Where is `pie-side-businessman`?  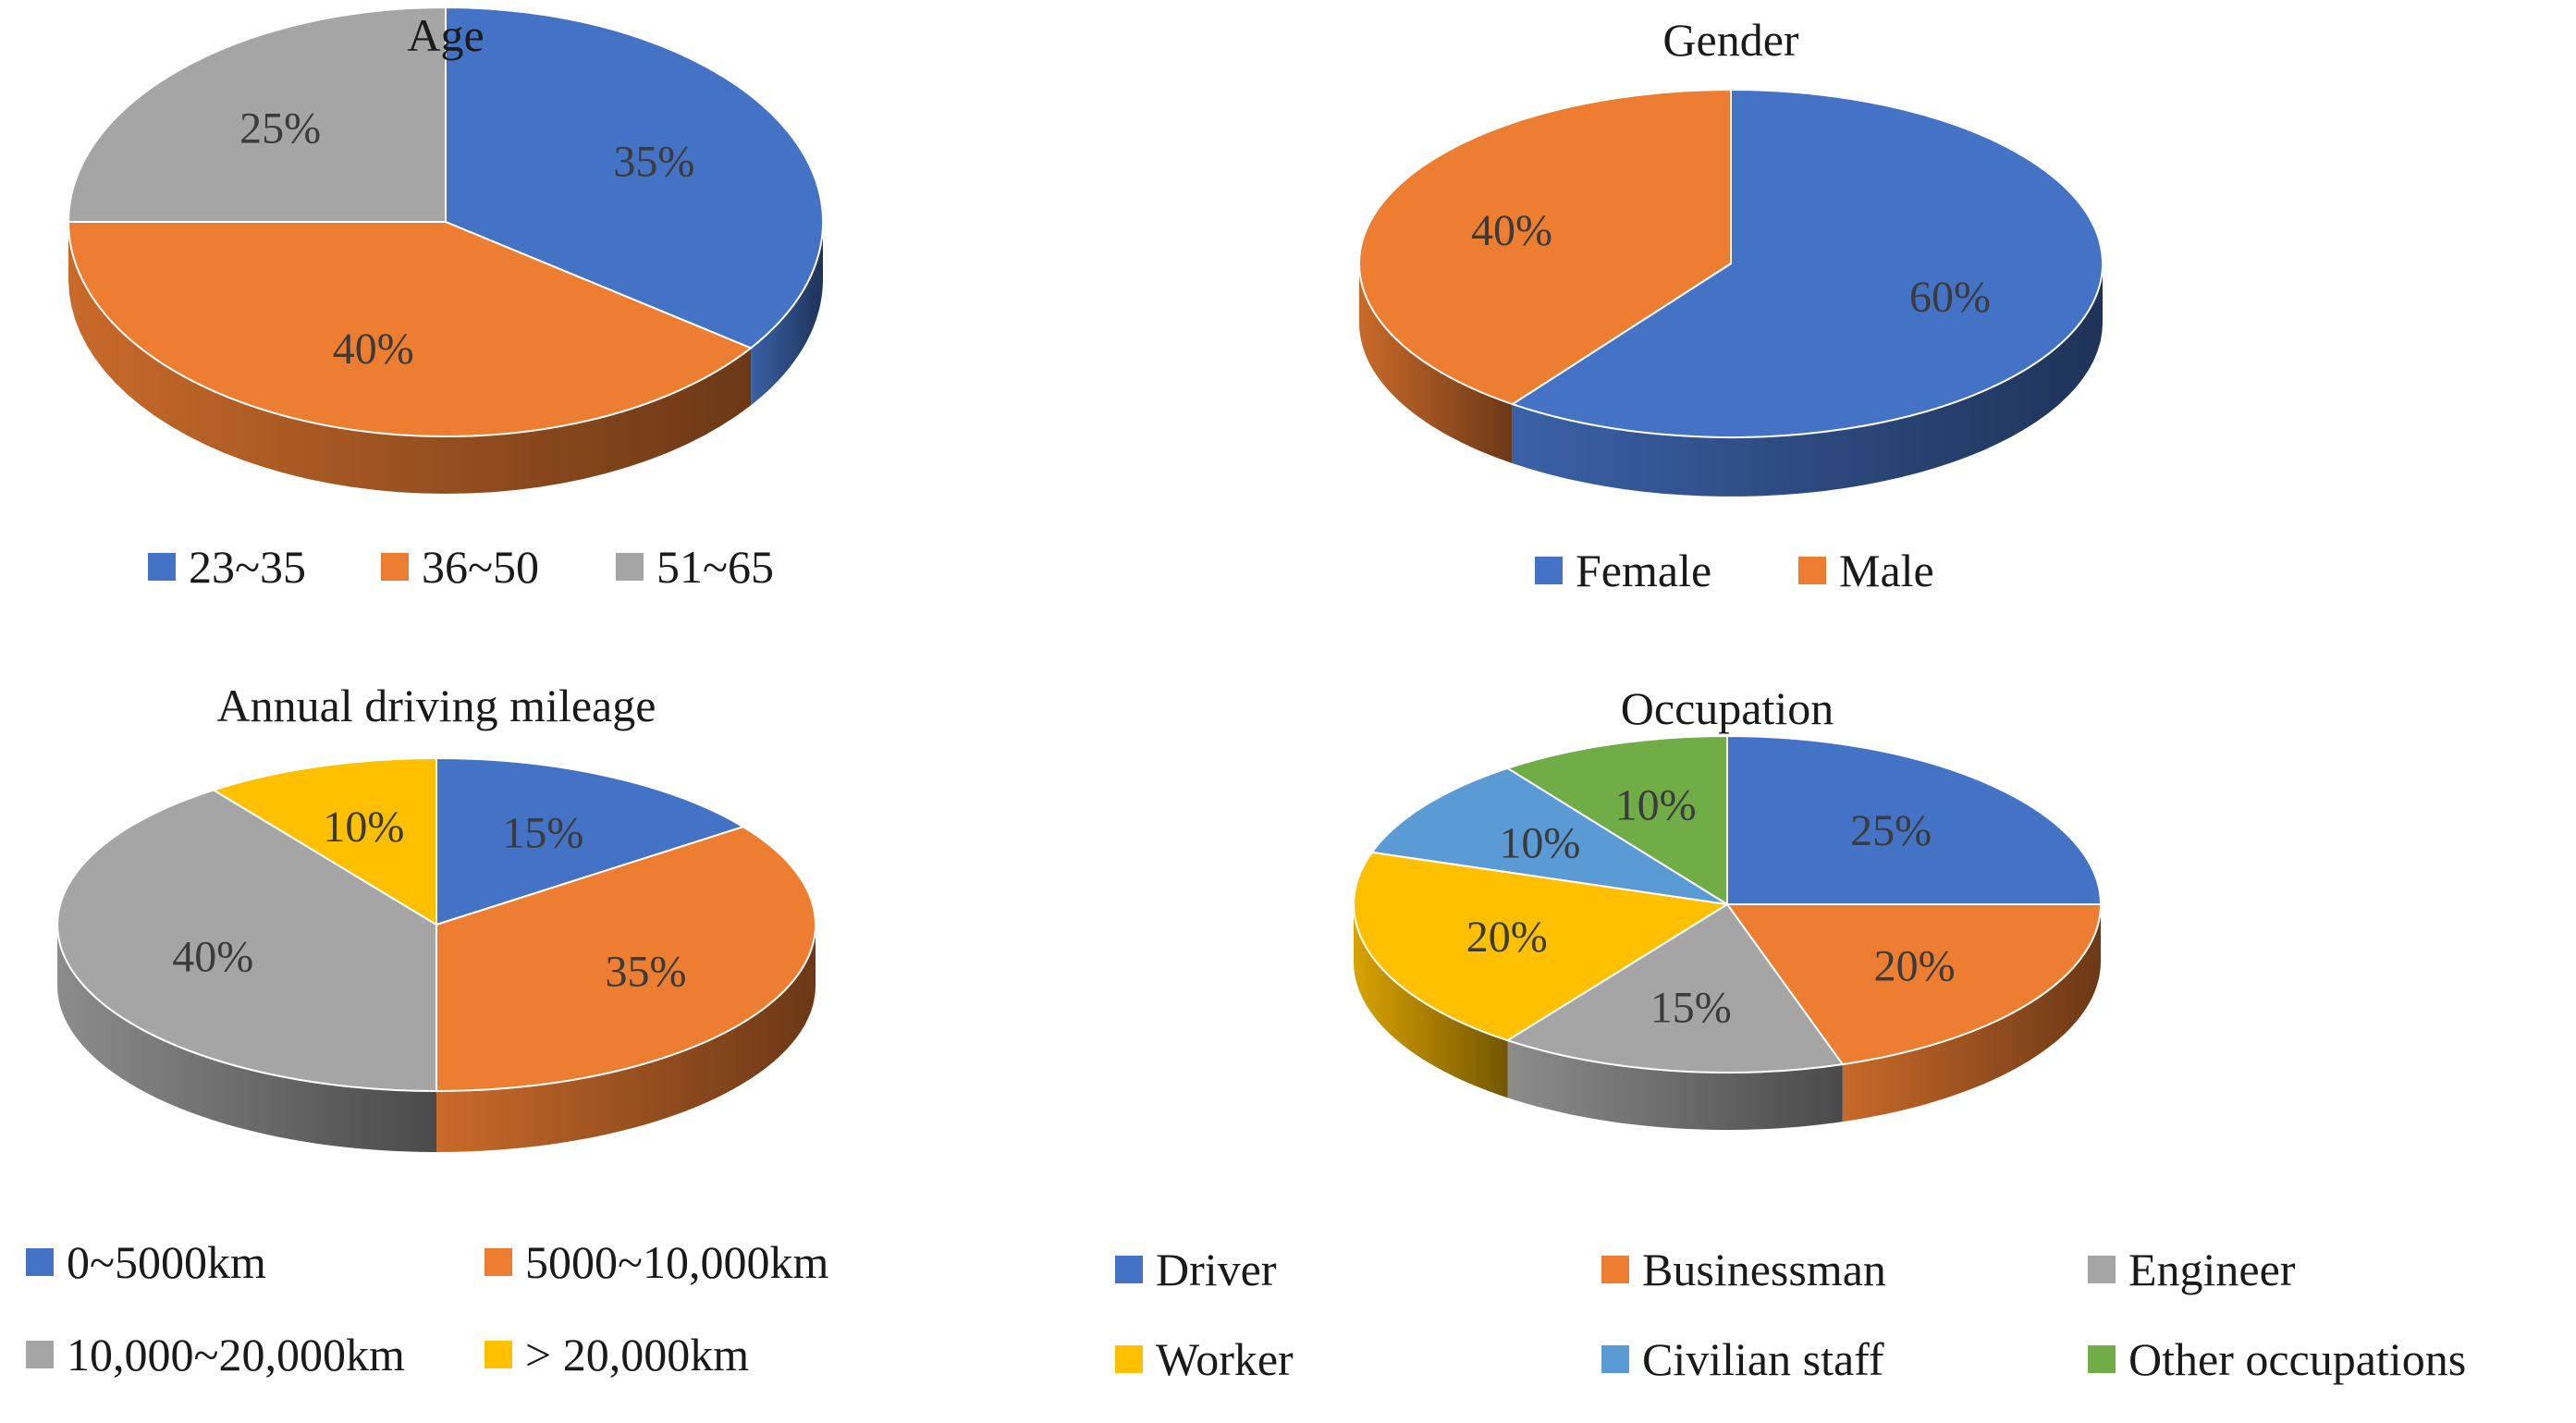 pie-side-businessman is located at coordinates (1971, 1013).